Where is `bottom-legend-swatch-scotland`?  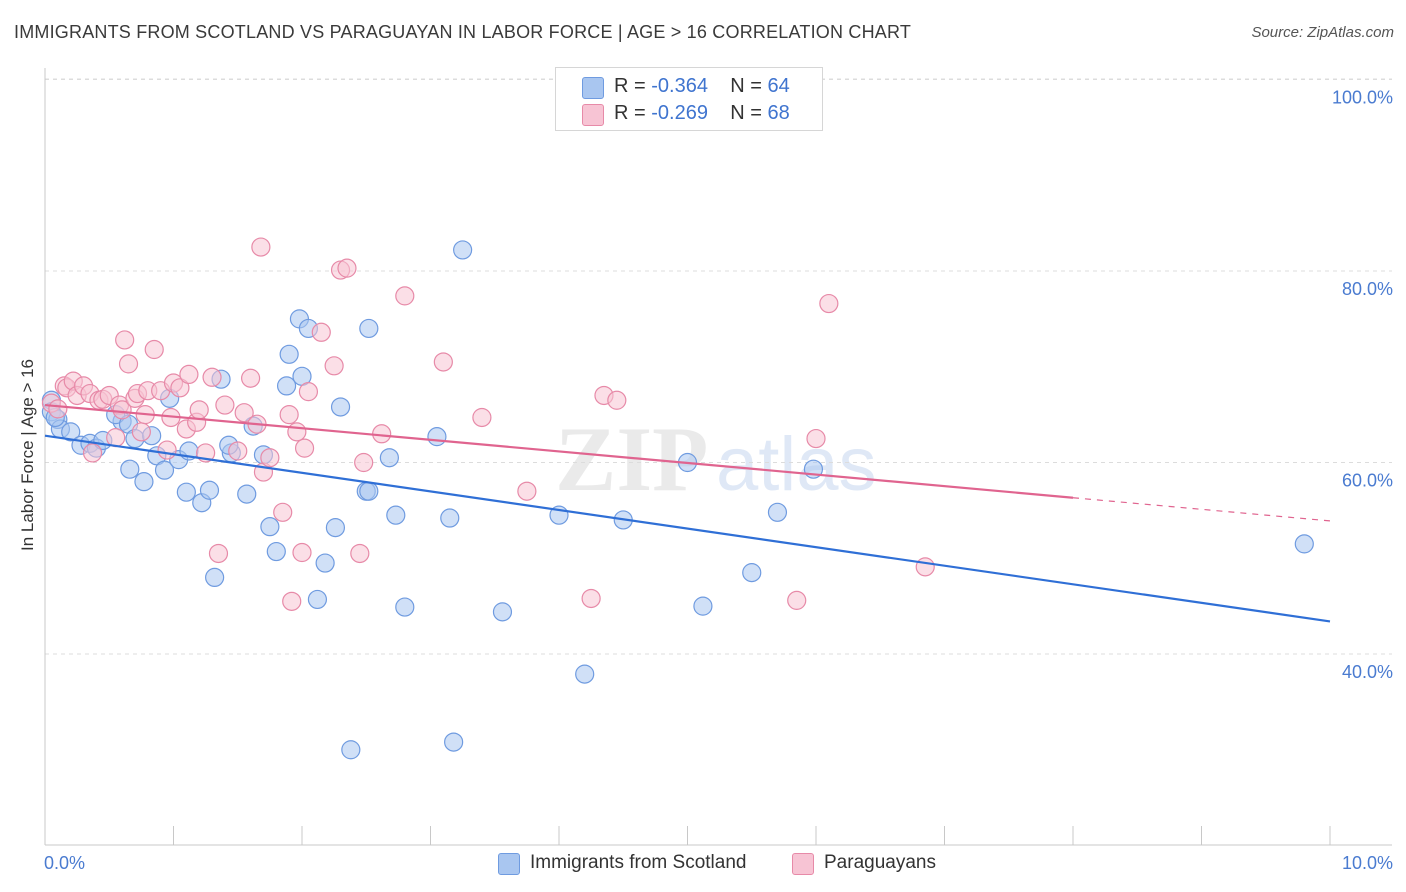
bottom-legend-swatch-scotland is located at coordinates (509, 864).